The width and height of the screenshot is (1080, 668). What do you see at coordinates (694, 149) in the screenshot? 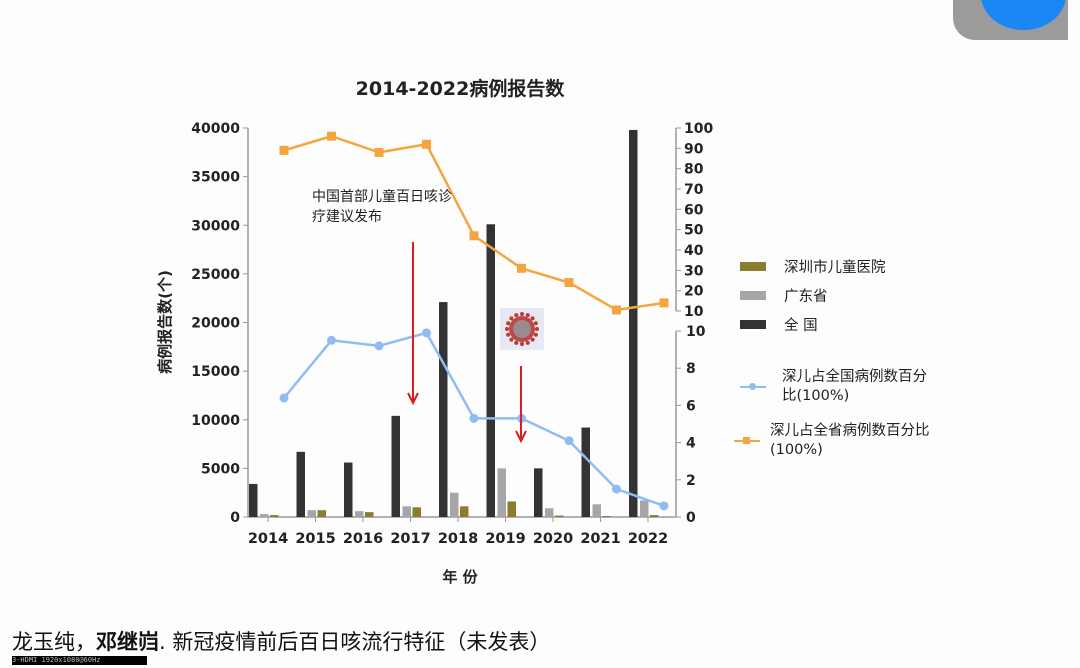
I see `right-upper-tick-label: 90` at bounding box center [694, 149].